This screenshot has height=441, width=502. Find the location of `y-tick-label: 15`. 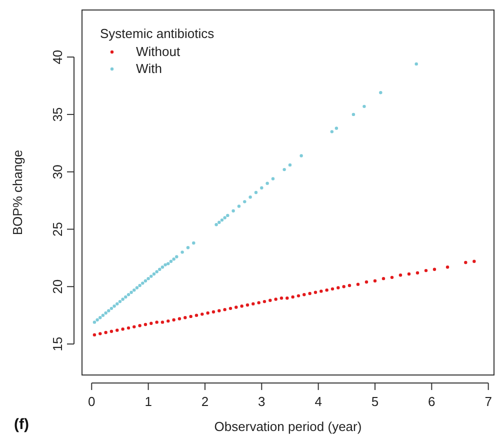

y-tick-label: 15 is located at coordinates (57, 344).